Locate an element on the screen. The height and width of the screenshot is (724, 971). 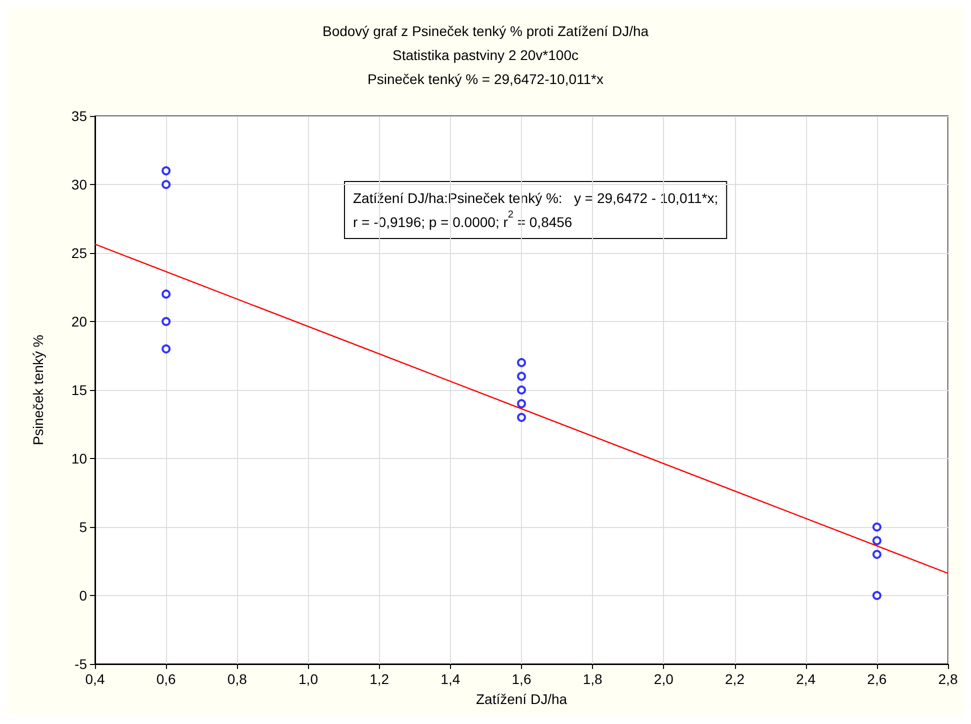
y-tick-label: 30 is located at coordinates (79, 184).